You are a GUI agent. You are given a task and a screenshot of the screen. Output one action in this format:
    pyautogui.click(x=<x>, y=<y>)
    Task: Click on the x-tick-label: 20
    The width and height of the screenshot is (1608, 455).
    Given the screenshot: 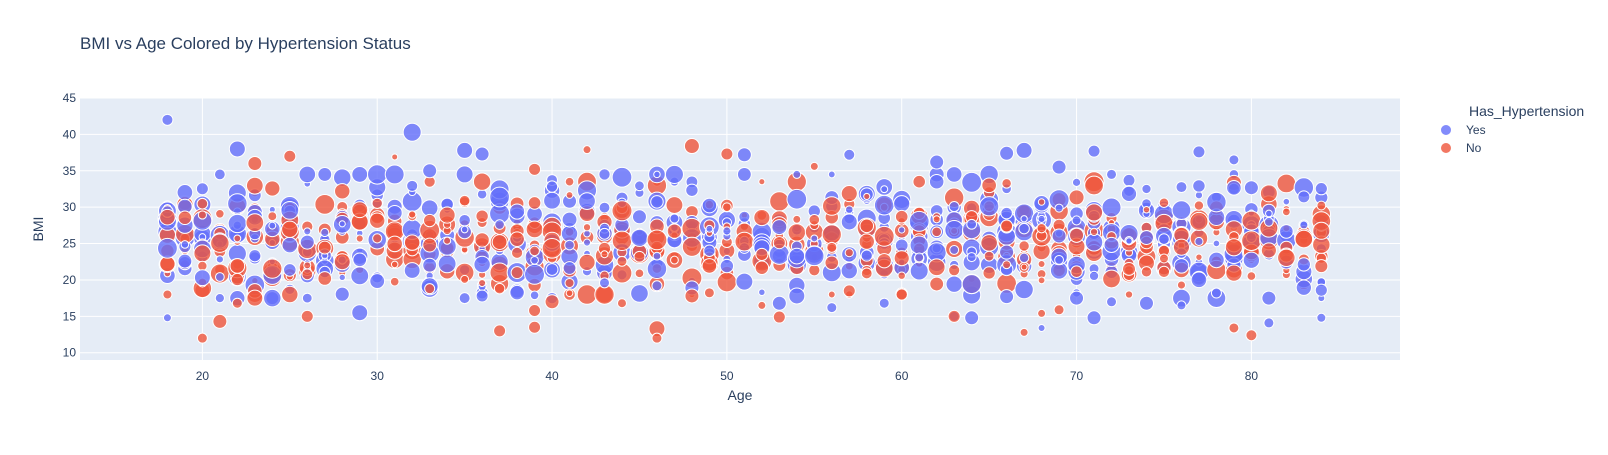 What is the action you would take?
    pyautogui.click(x=203, y=376)
    